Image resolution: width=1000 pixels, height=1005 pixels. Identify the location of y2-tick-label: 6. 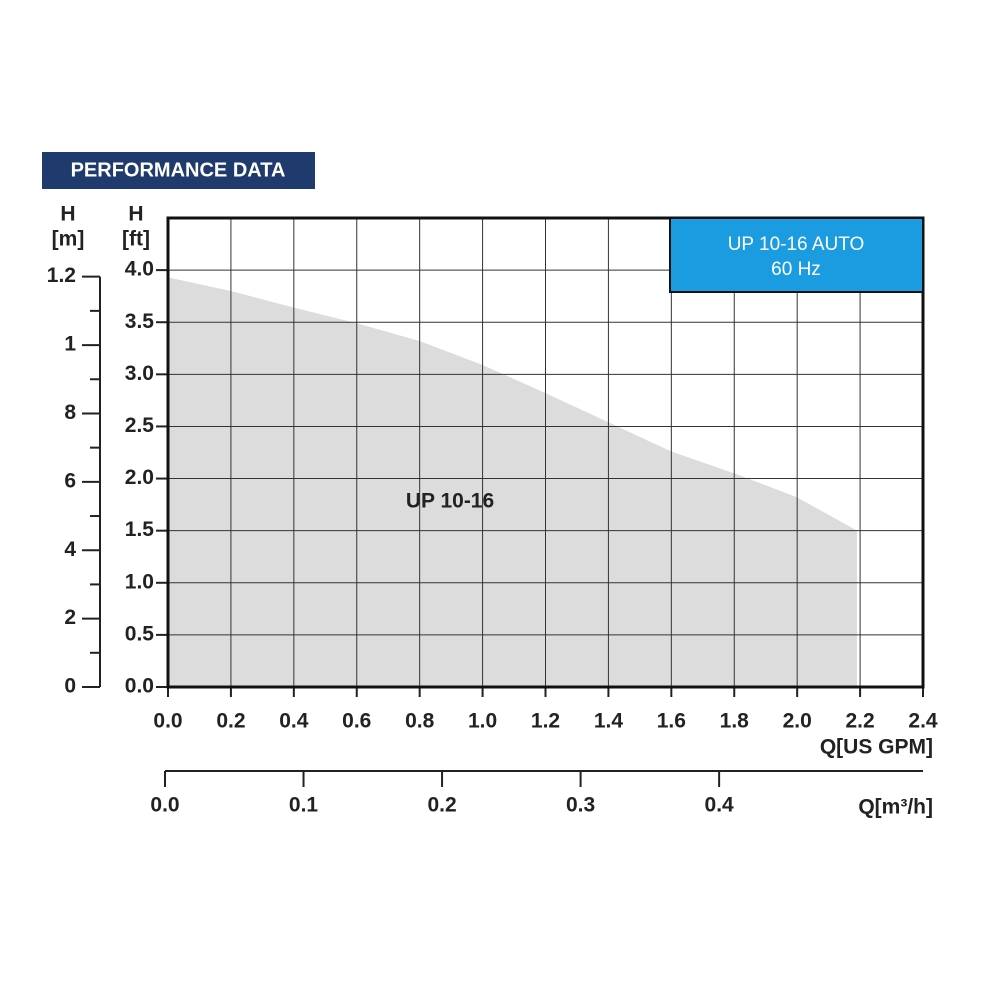
(70, 480).